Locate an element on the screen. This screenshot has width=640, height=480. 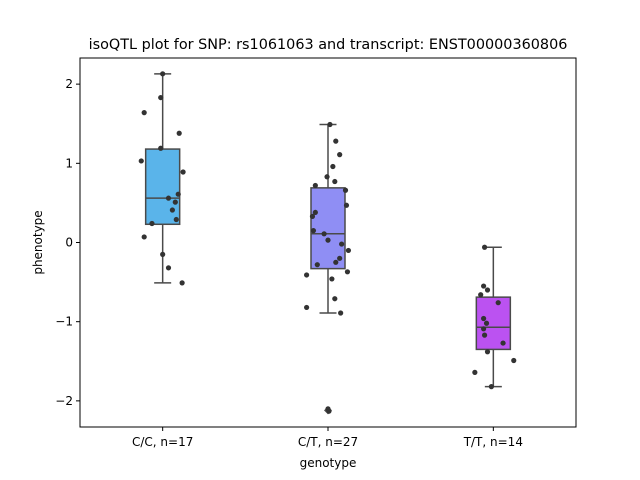
x-axis: C/C, n=17 C/T, n=27 T/T, n=14 is located at coordinates (327, 438).